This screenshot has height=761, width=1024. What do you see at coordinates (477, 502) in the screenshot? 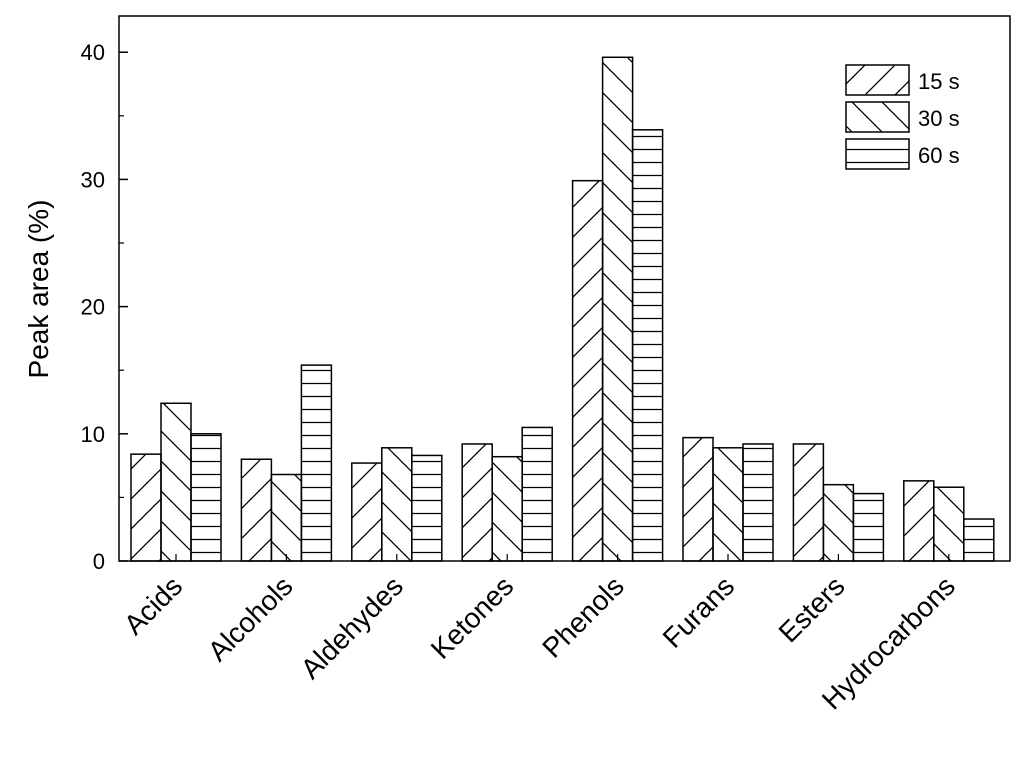
I see `bar-ketones-15s` at bounding box center [477, 502].